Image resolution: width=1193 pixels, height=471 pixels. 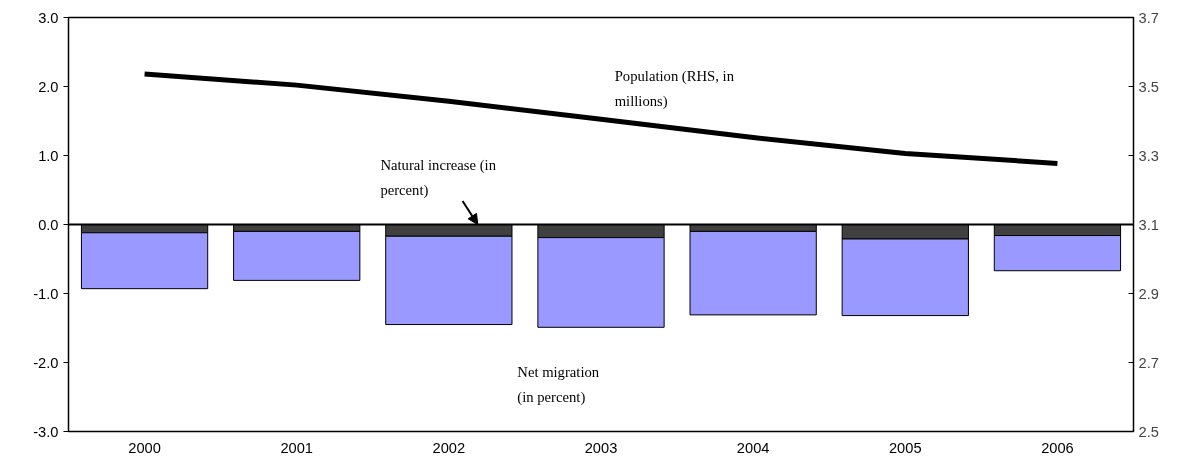 What do you see at coordinates (753, 447) in the screenshot?
I see `x-tick-label: 2004` at bounding box center [753, 447].